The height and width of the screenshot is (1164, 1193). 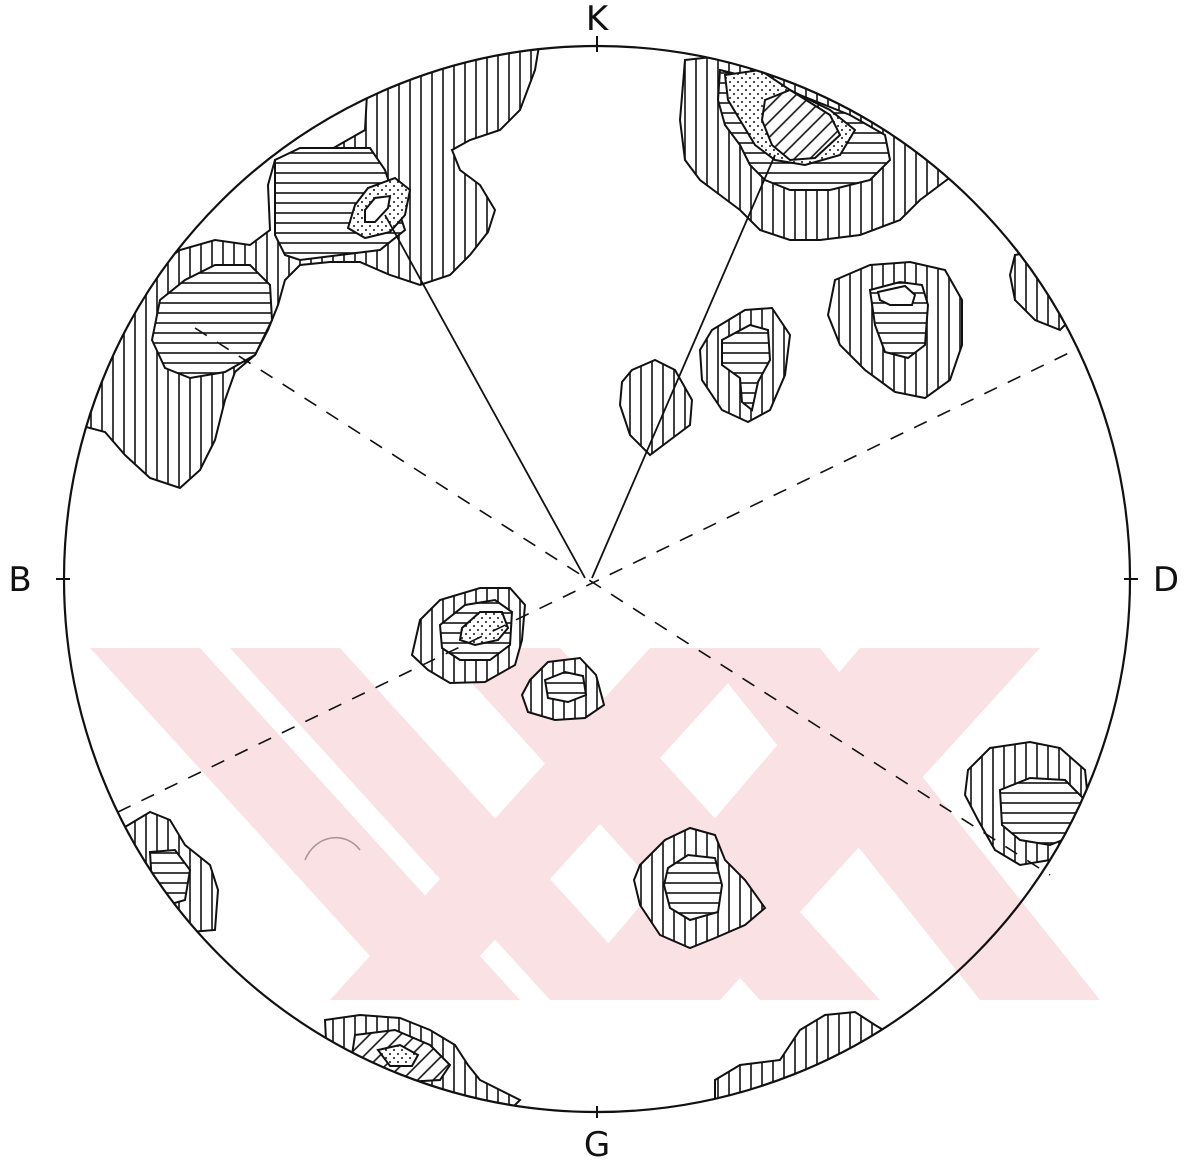 I want to click on contour-island-small-center-core, so click(x=565, y=687).